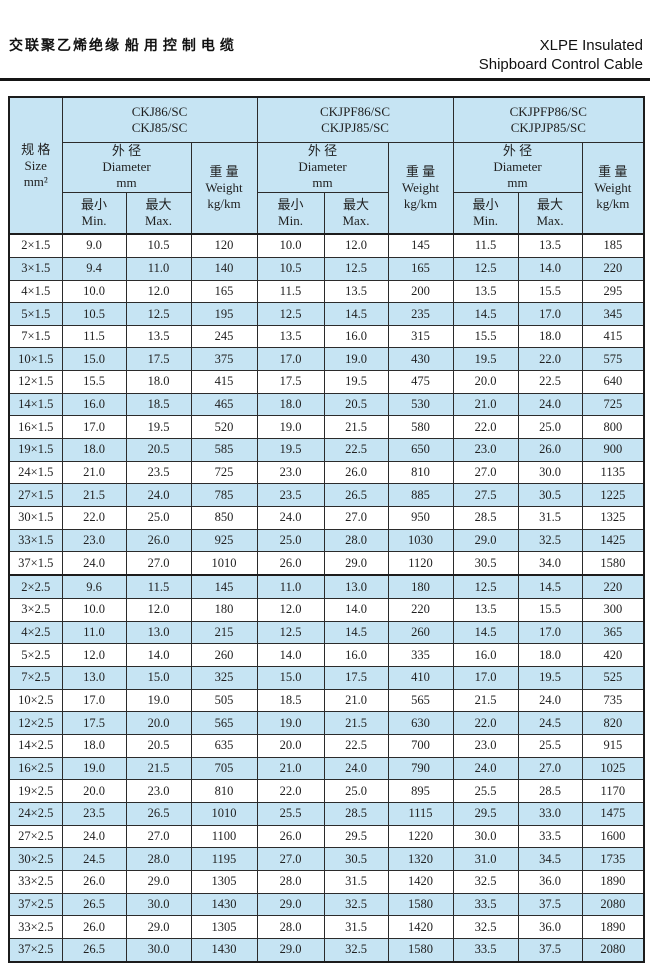  Describe the element at coordinates (485, 495) in the screenshot. I see `value-cell: 27.5` at that location.